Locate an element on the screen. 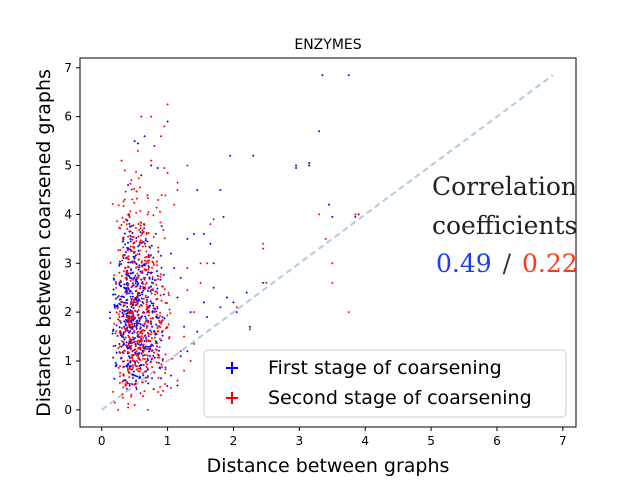  legend-label-first-stage: First stage of coarsening is located at coordinates (385, 368).